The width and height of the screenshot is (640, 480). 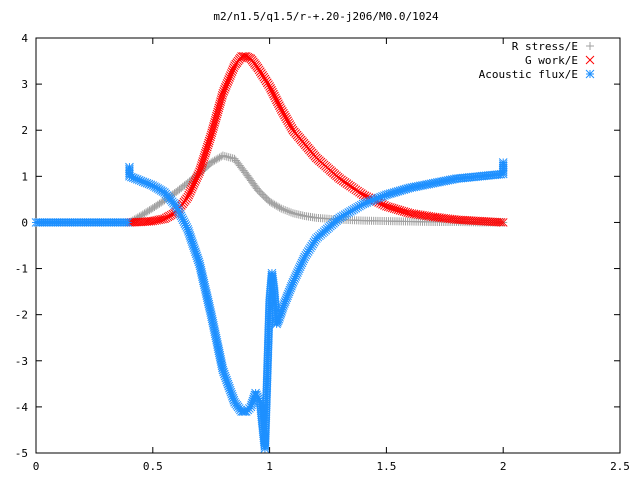 What do you see at coordinates (36, 466) in the screenshot?
I see `x-tick-label: 0` at bounding box center [36, 466].